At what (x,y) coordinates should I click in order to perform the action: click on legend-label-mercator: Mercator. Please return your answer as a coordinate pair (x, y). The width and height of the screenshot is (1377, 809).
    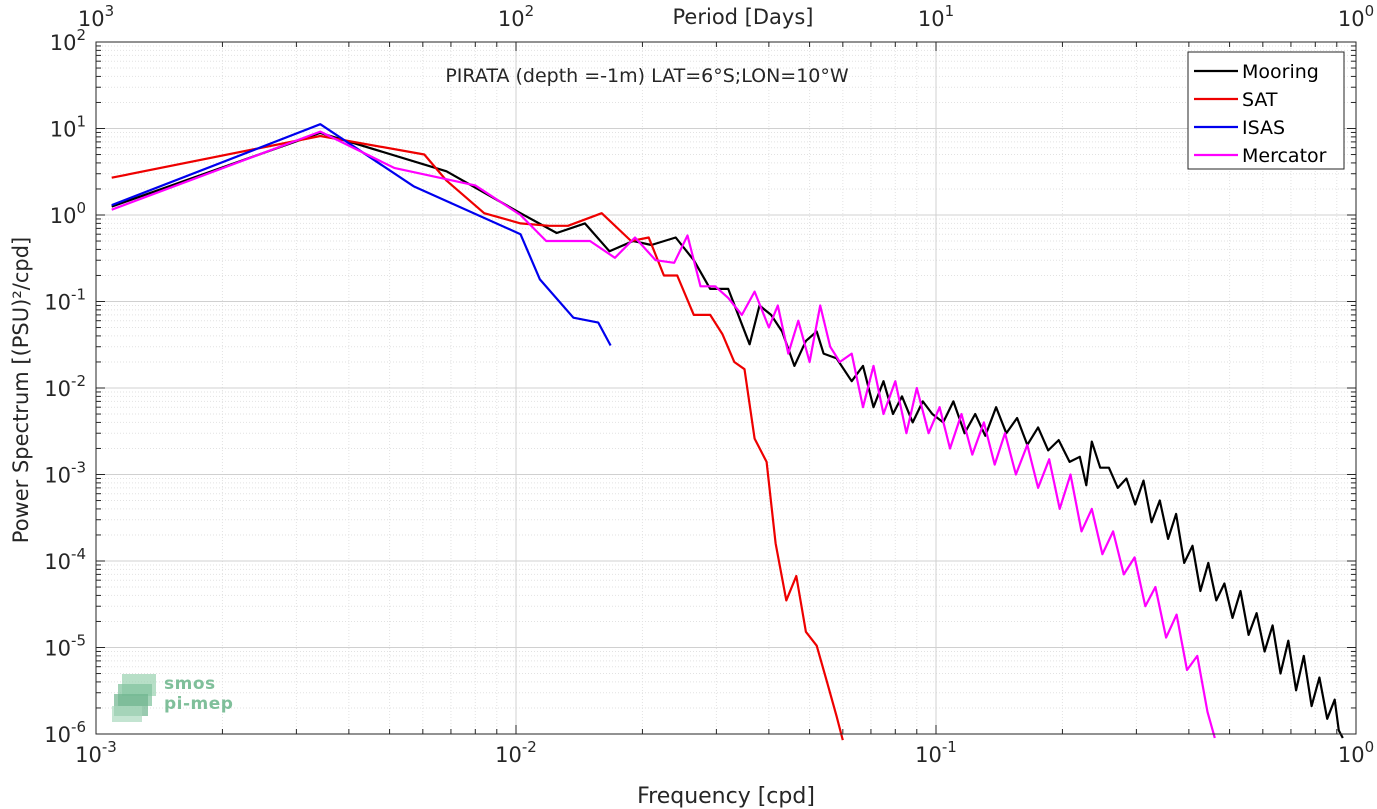
    Looking at the image, I should click on (1284, 156).